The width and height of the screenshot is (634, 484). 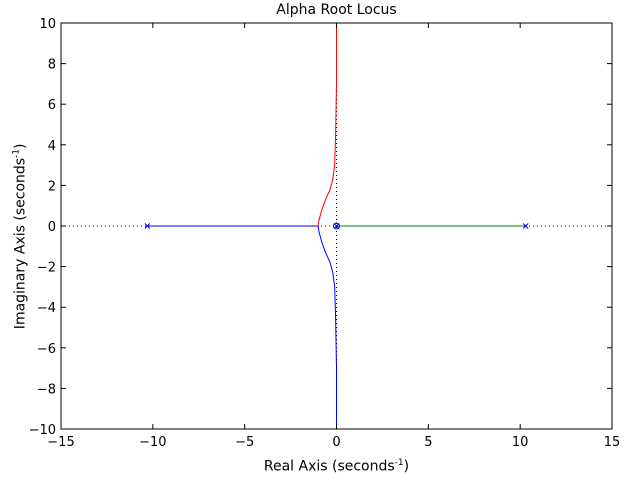 What do you see at coordinates (60, 442) in the screenshot?
I see `x-tick-label: −15` at bounding box center [60, 442].